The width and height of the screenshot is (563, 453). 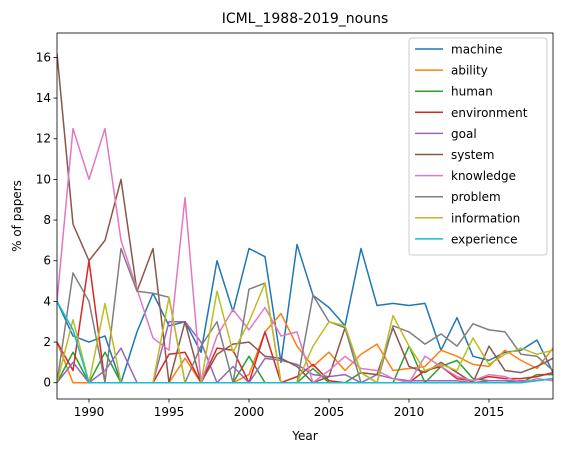 What do you see at coordinates (47, 383) in the screenshot?
I see `y-tick-label: 0` at bounding box center [47, 383].